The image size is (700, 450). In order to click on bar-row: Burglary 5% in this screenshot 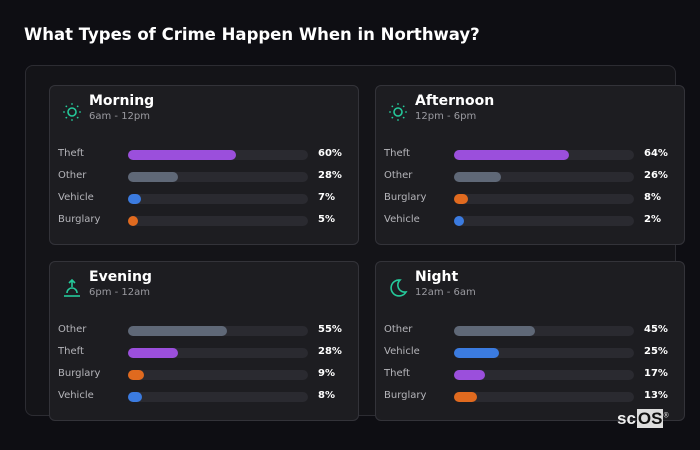, I will do `click(203, 221)`.